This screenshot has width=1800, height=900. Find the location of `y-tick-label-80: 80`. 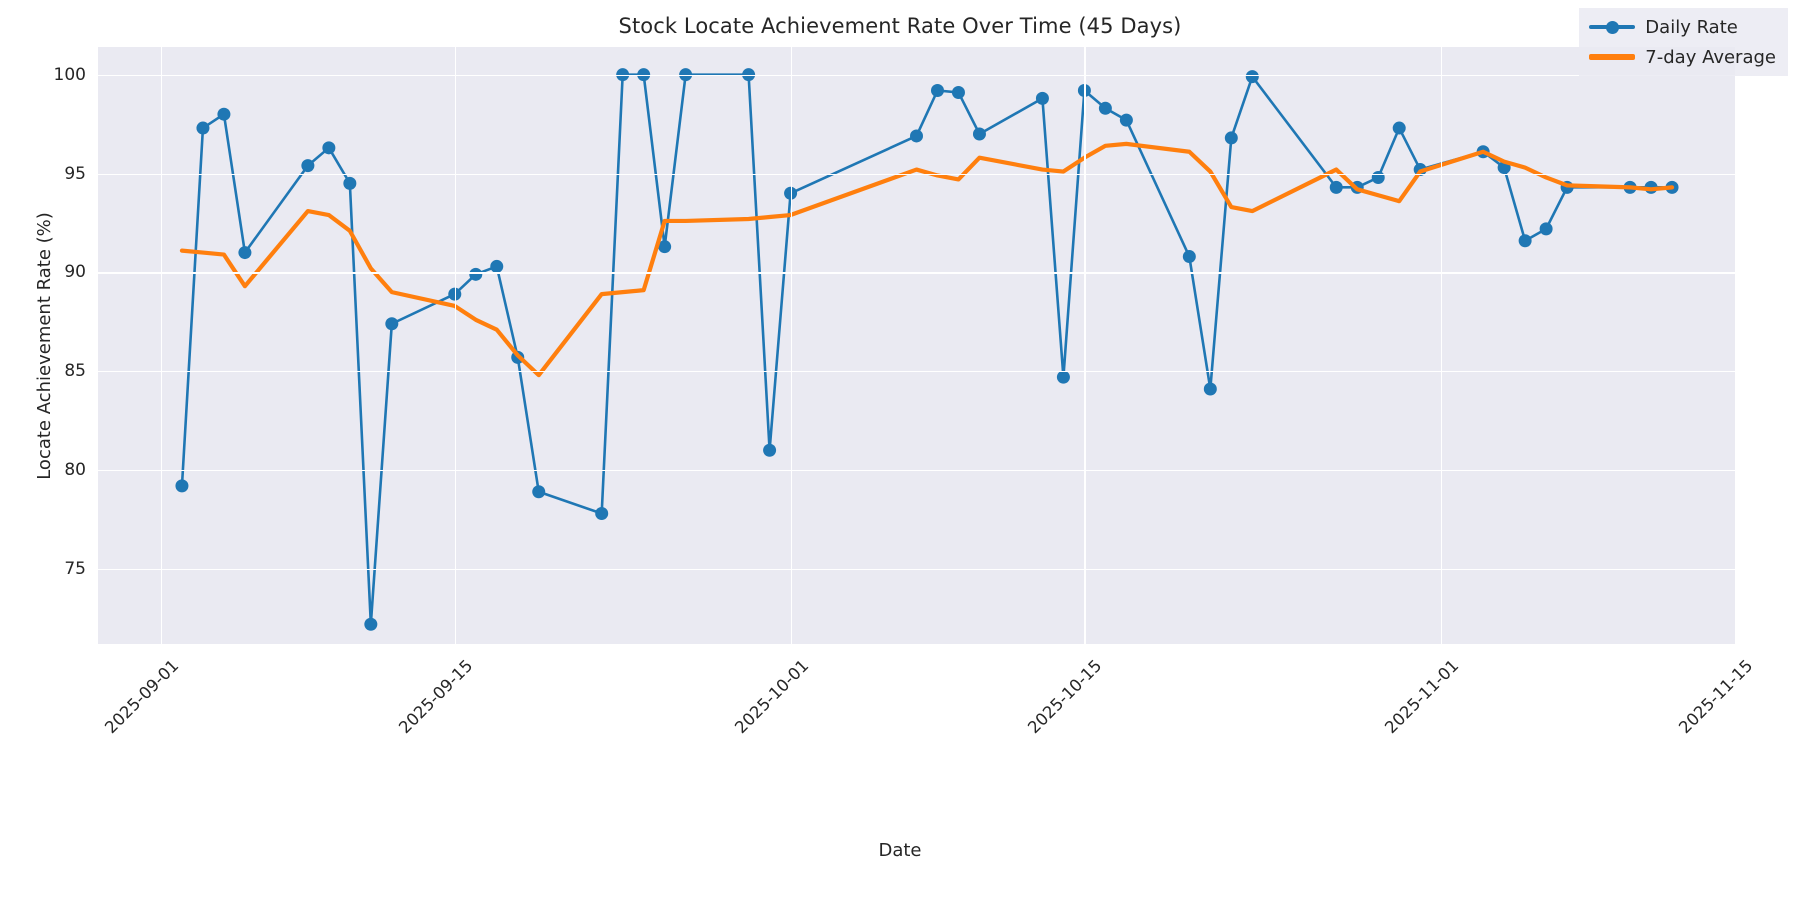

y-tick-label-80: 80 is located at coordinates (75, 470).